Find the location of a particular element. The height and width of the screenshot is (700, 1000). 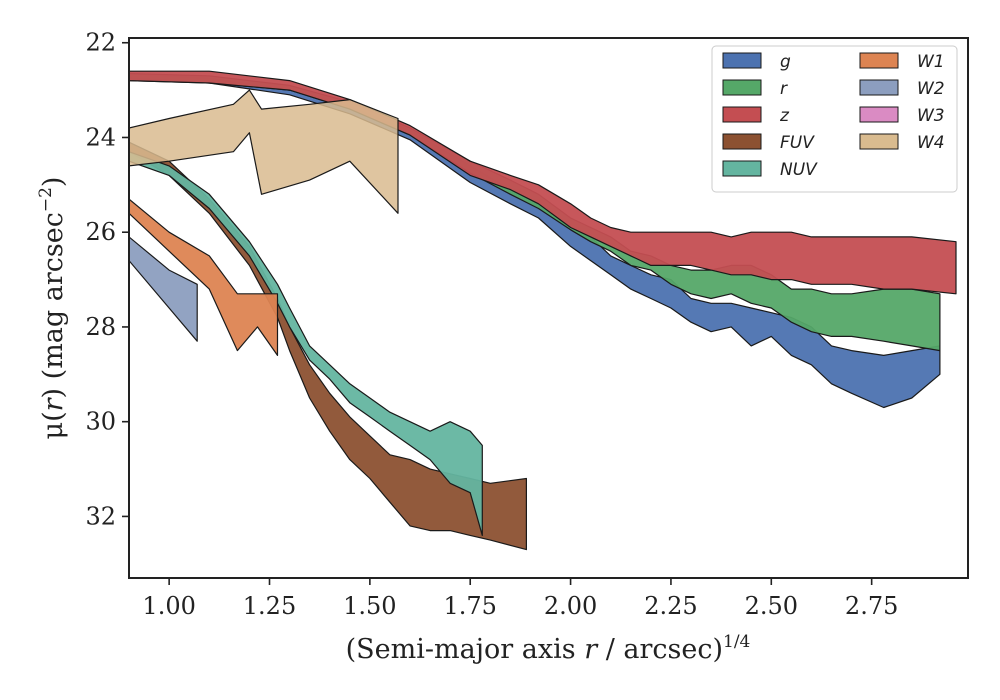

legend-label-w4: W4 is located at coordinates (931, 143).